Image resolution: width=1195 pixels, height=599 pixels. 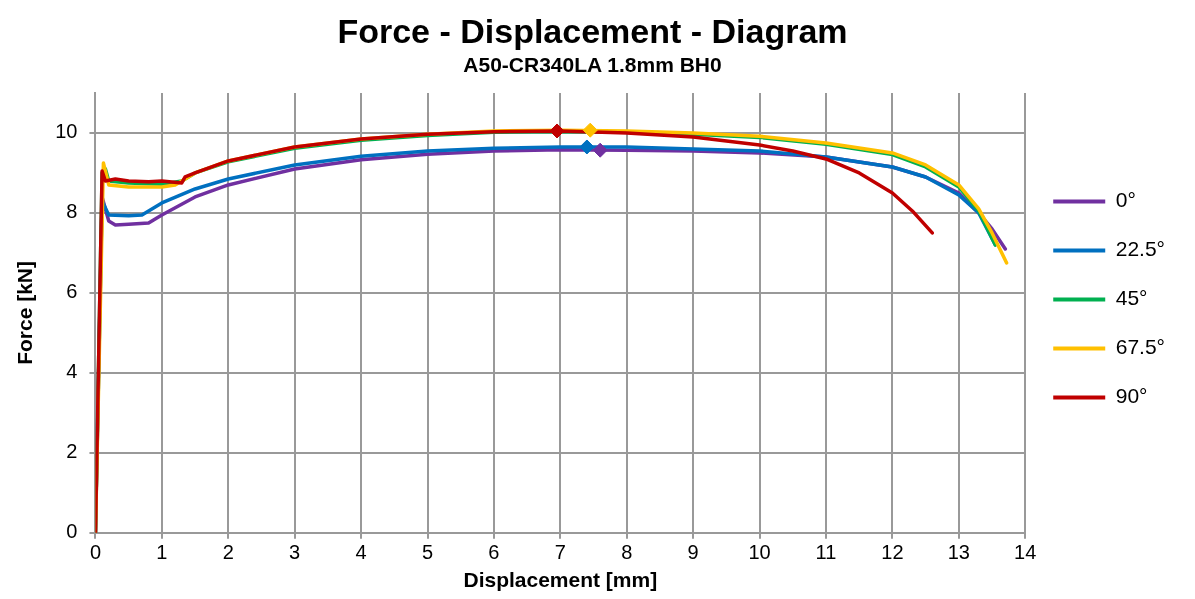 What do you see at coordinates (25, 312) in the screenshot?
I see `y-axis-title: Force [kN]` at bounding box center [25, 312].